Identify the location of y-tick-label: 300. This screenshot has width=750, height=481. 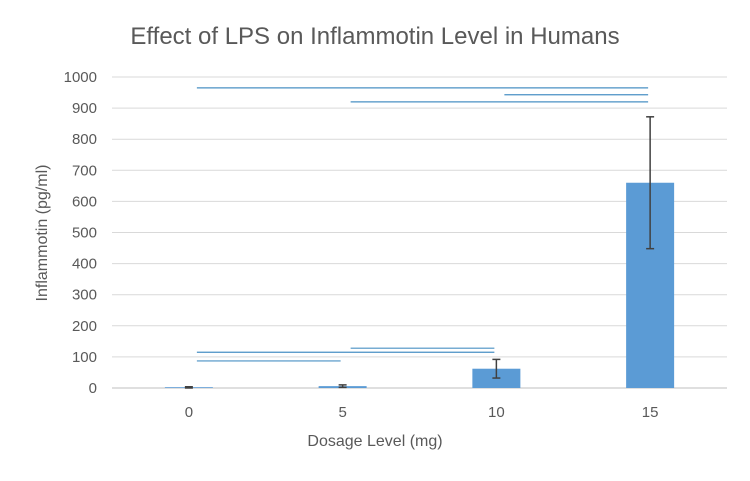
(84, 295).